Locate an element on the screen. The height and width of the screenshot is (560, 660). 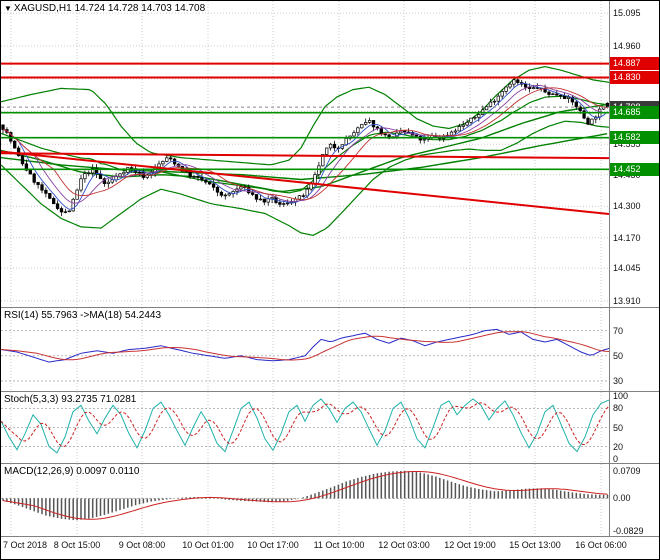
time-axis-label: 10 Oct 17:00 is located at coordinates (273, 545).